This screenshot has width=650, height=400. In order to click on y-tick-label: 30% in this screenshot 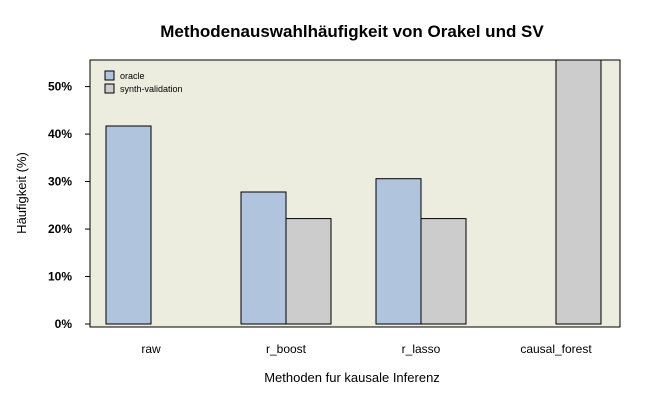, I will do `click(60, 182)`.